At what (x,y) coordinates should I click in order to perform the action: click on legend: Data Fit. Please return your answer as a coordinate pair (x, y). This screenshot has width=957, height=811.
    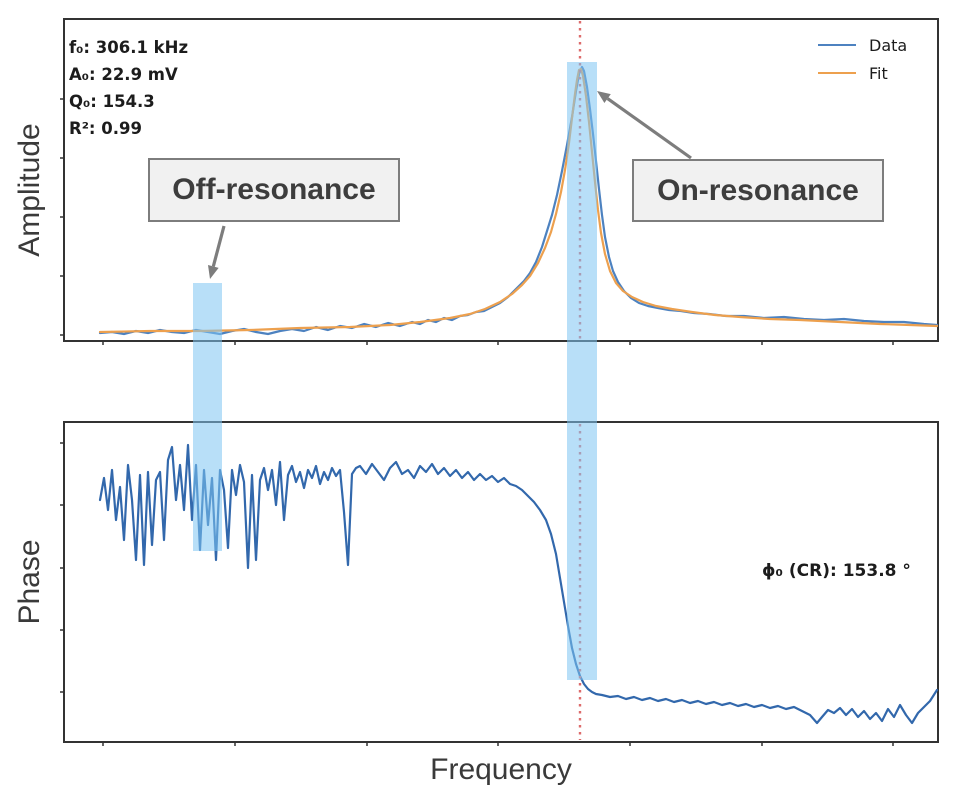
    Looking at the image, I should click on (862, 59).